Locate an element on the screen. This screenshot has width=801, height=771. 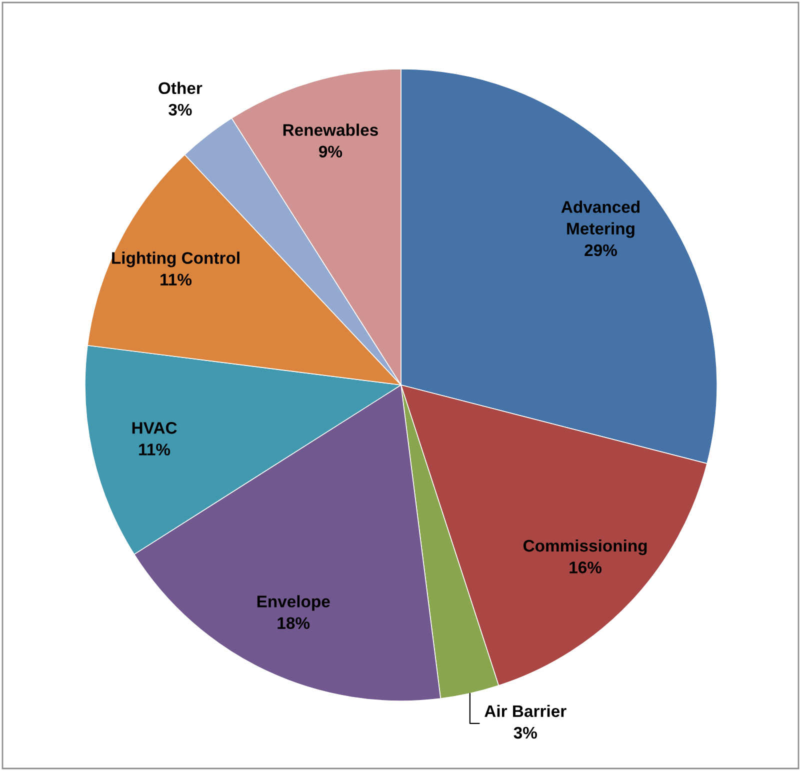
slice-label: Renewables is located at coordinates (330, 130).